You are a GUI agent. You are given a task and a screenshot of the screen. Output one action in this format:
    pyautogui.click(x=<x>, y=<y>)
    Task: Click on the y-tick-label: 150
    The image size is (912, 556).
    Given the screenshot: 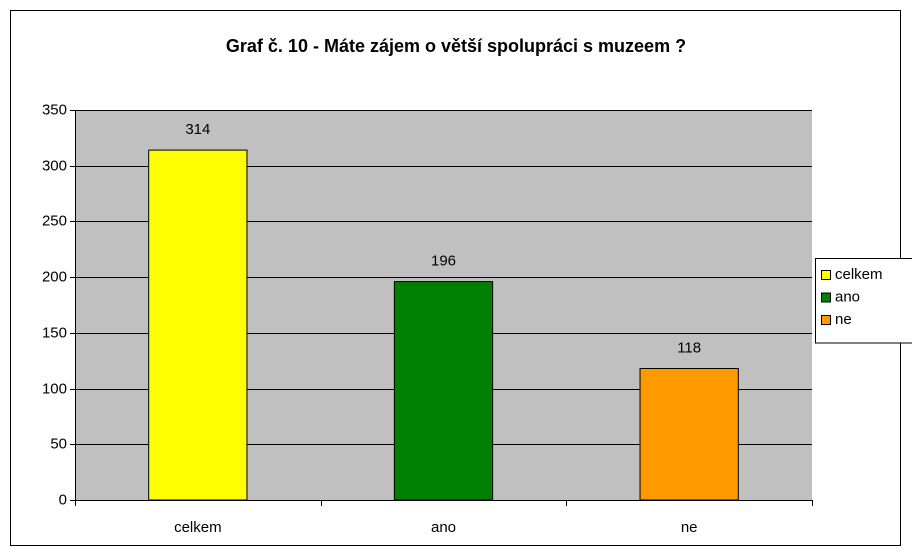 What is the action you would take?
    pyautogui.click(x=54, y=332)
    